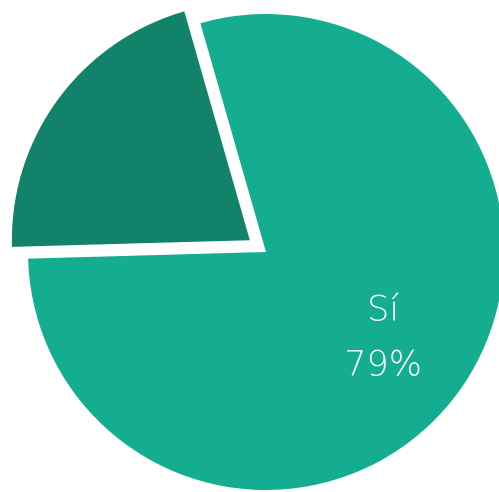  I want to click on slice-label: Sí, so click(383, 310).